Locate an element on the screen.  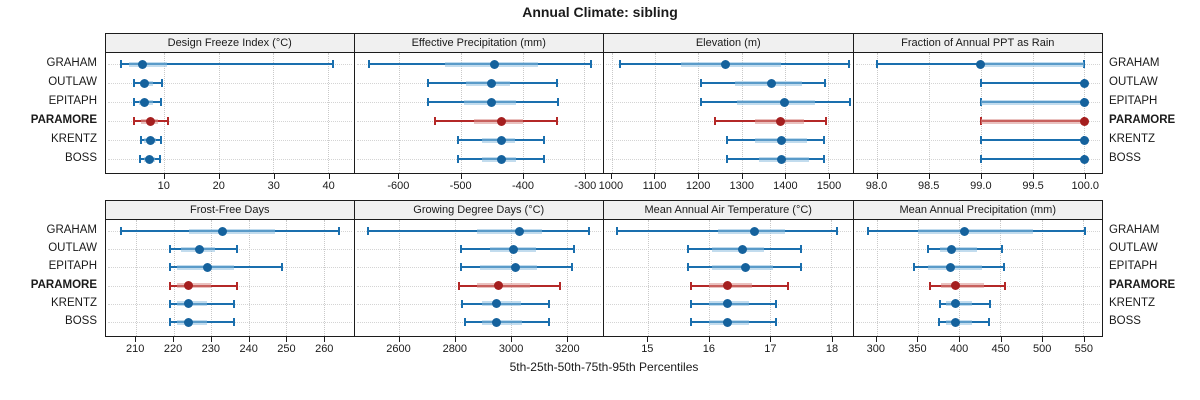
axis-tick-label: 240 is located at coordinates (248, 349).